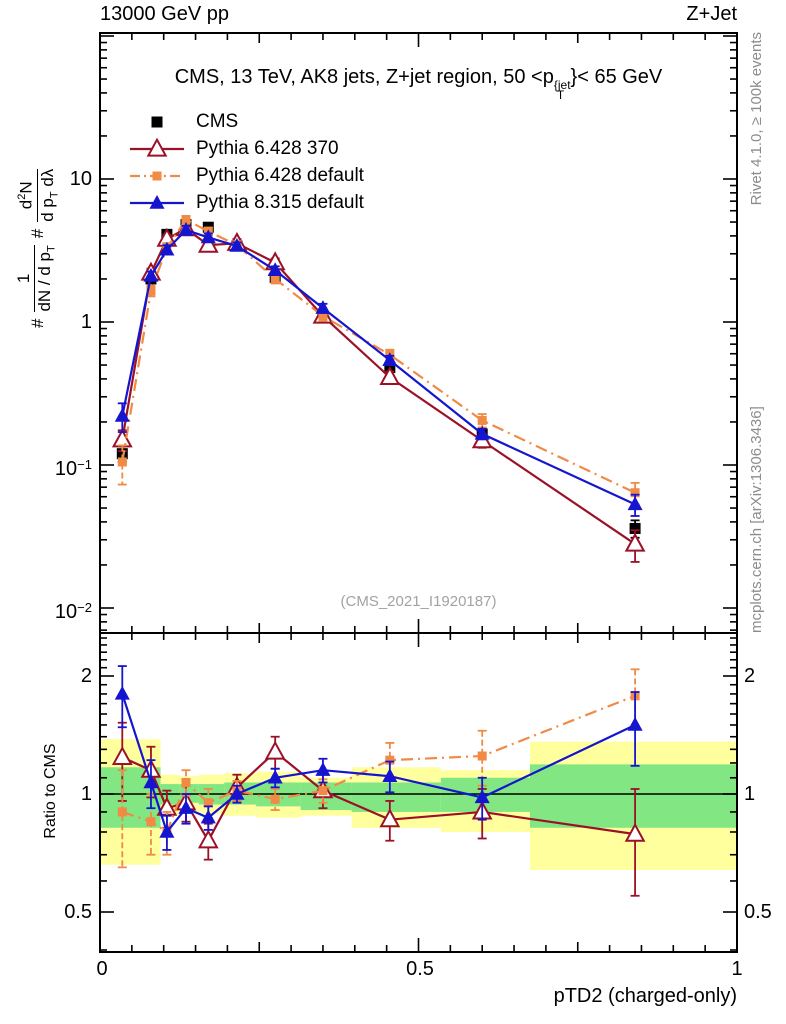  I want to click on orange-square-marker-icon, so click(157, 176).